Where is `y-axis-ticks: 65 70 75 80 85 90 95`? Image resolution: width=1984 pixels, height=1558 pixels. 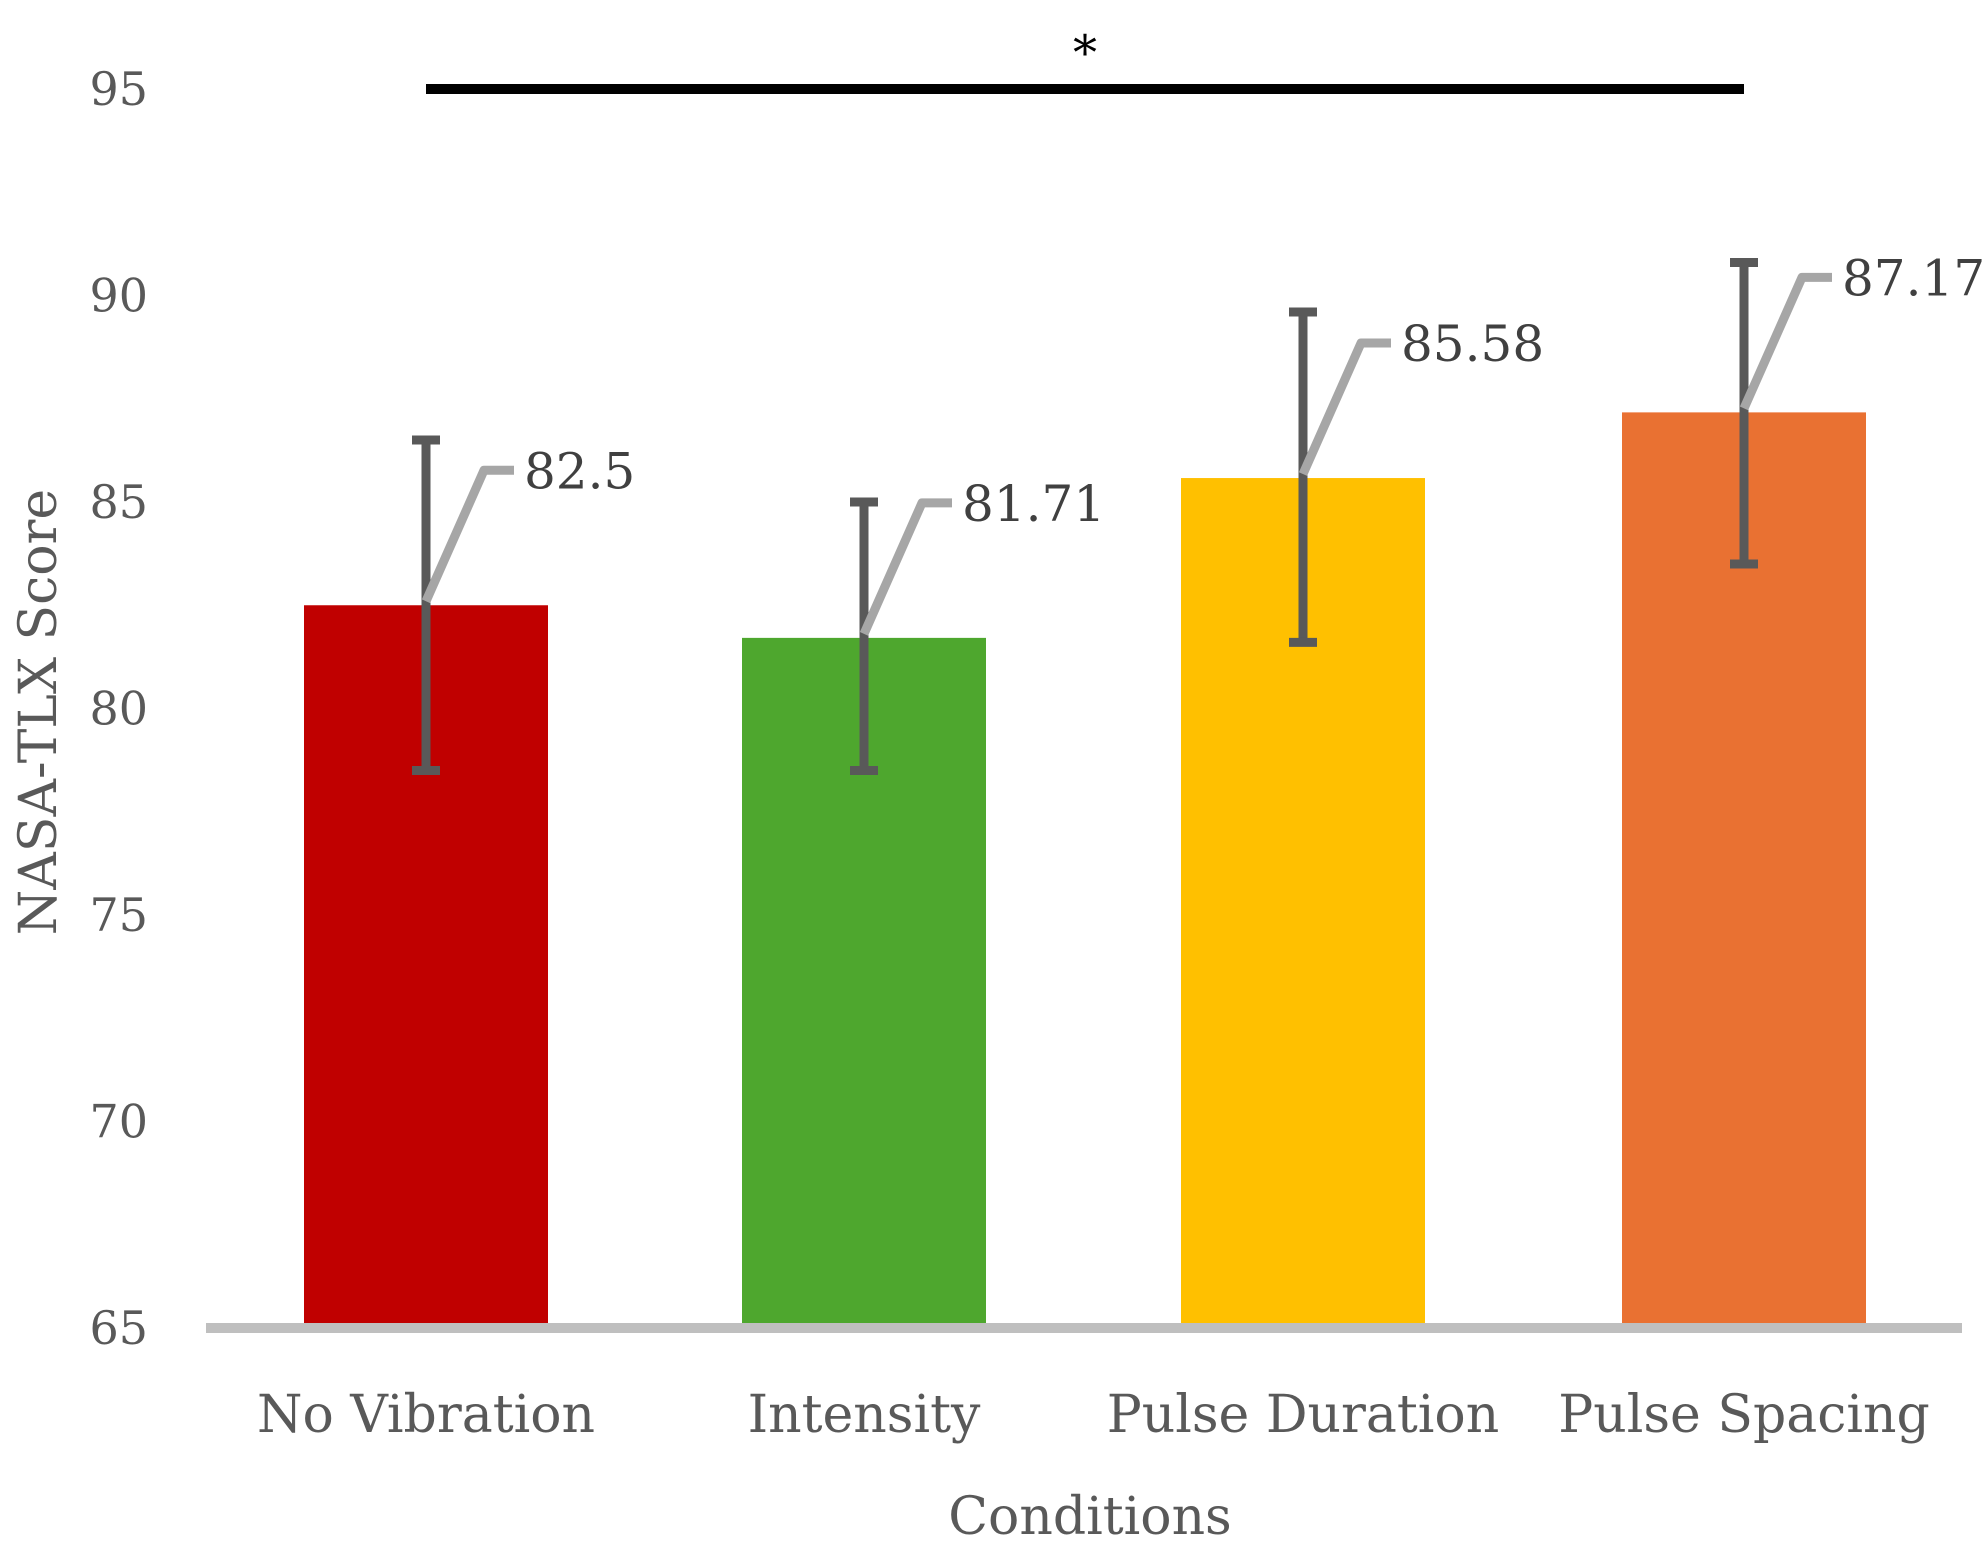
y-axis-ticks: 65 70 75 80 85 90 95 is located at coordinates (118, 708).